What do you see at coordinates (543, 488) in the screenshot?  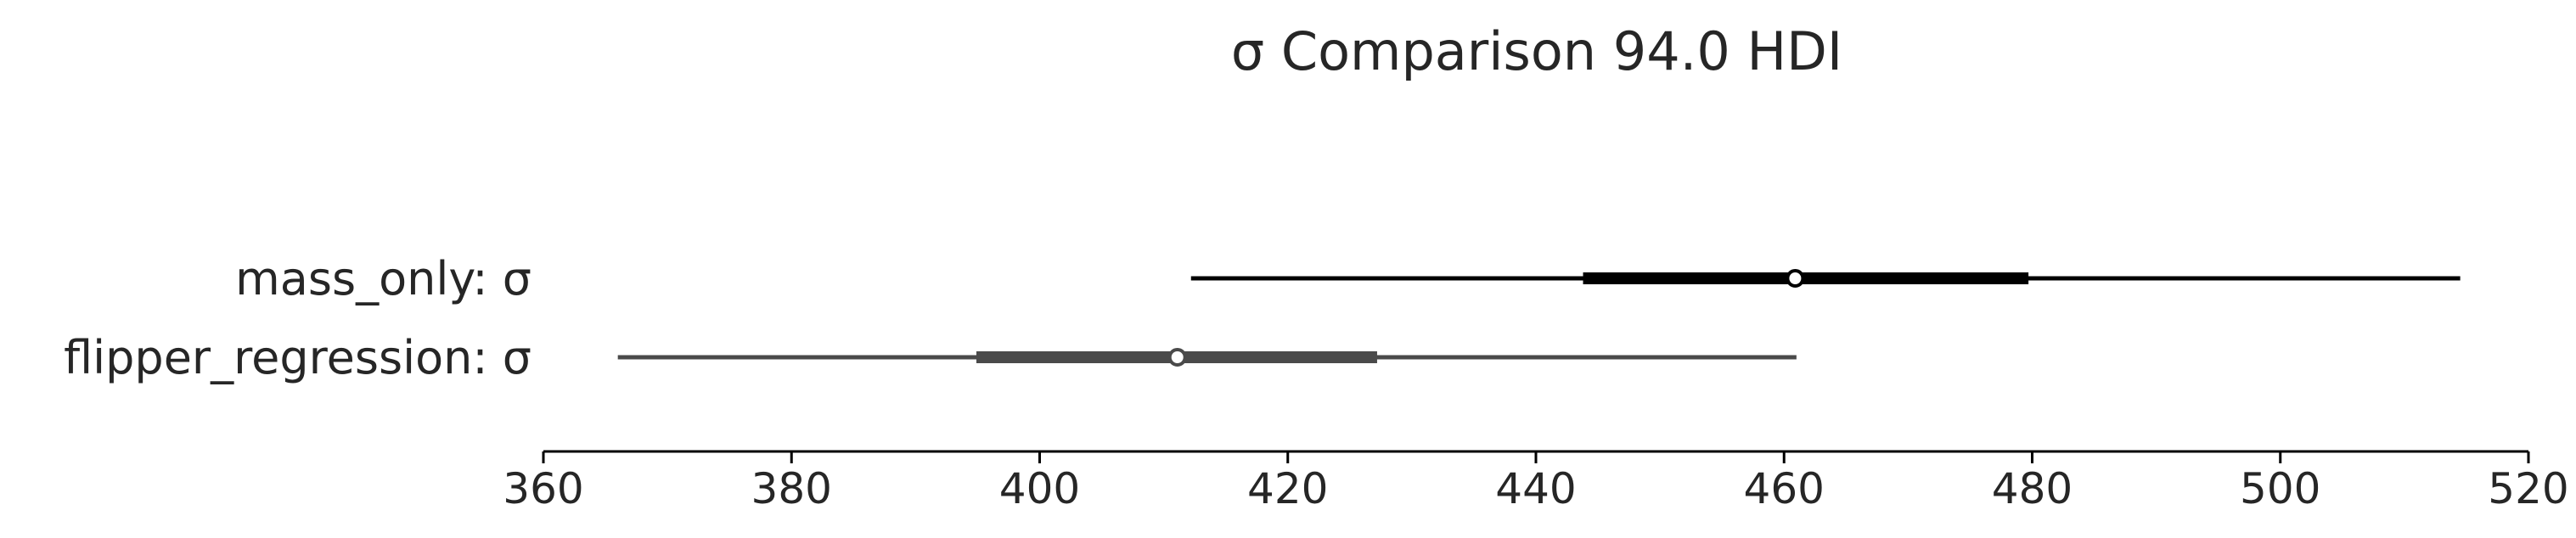 I see `x-tick-label: 360` at bounding box center [543, 488].